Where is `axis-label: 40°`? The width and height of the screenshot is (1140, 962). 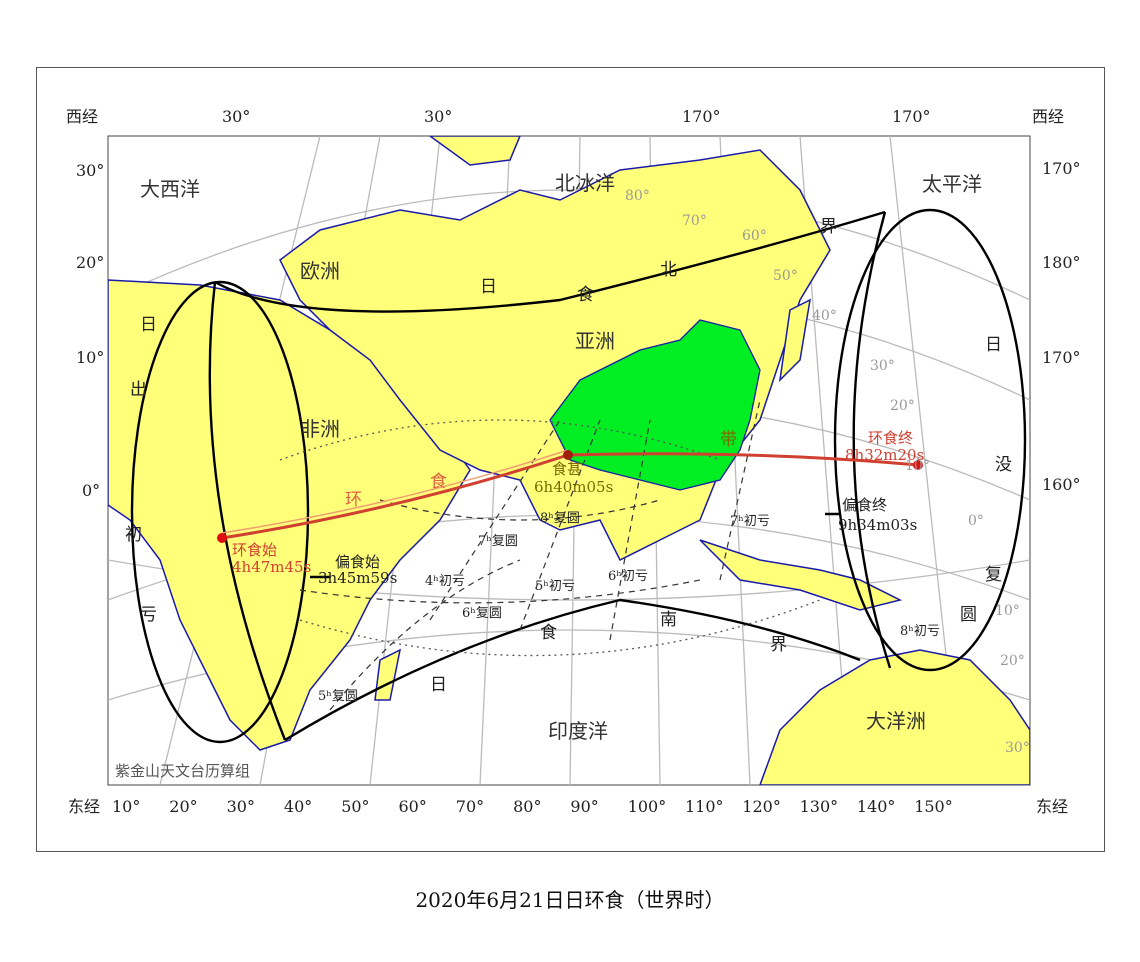
axis-label: 40° is located at coordinates (298, 806).